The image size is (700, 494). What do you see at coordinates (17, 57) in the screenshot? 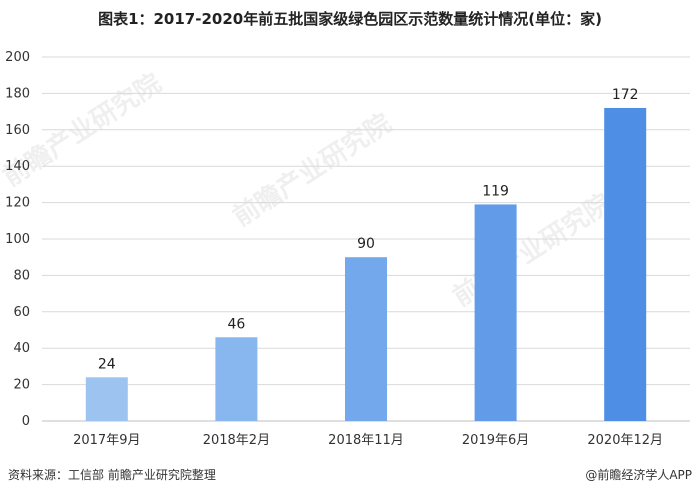
I see `y-tick-label: 200` at bounding box center [17, 57].